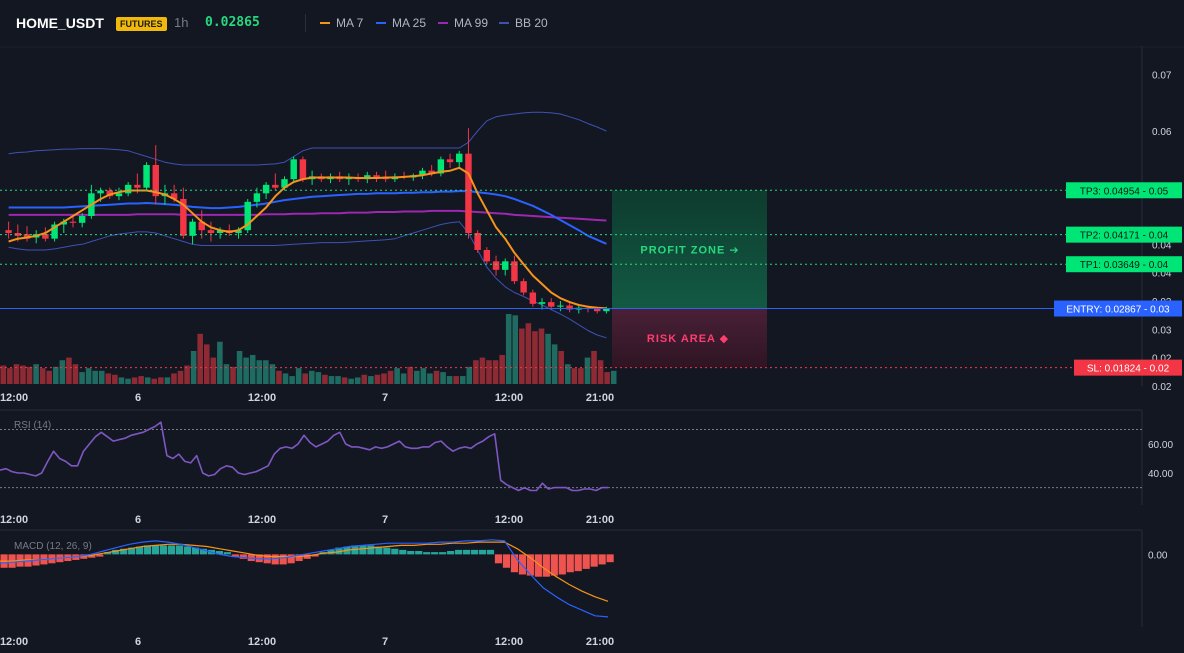  I want to click on sl-level-tag, so click(1128, 367).